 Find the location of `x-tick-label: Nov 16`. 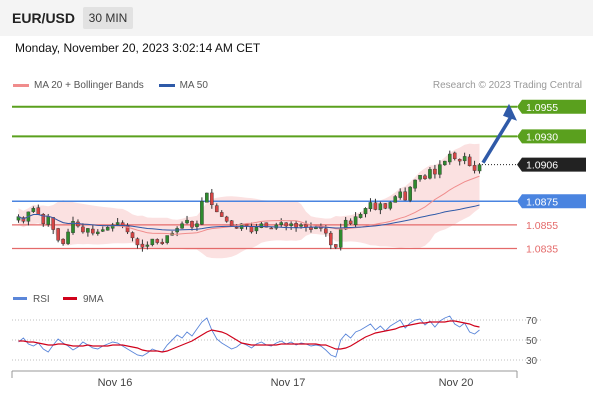

x-tick-label: Nov 16 is located at coordinates (115, 383).